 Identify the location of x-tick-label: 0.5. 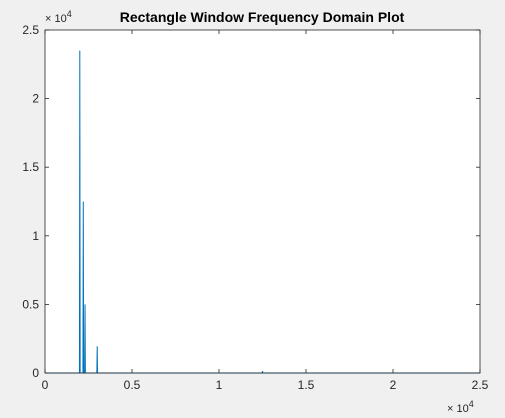
(132, 385).